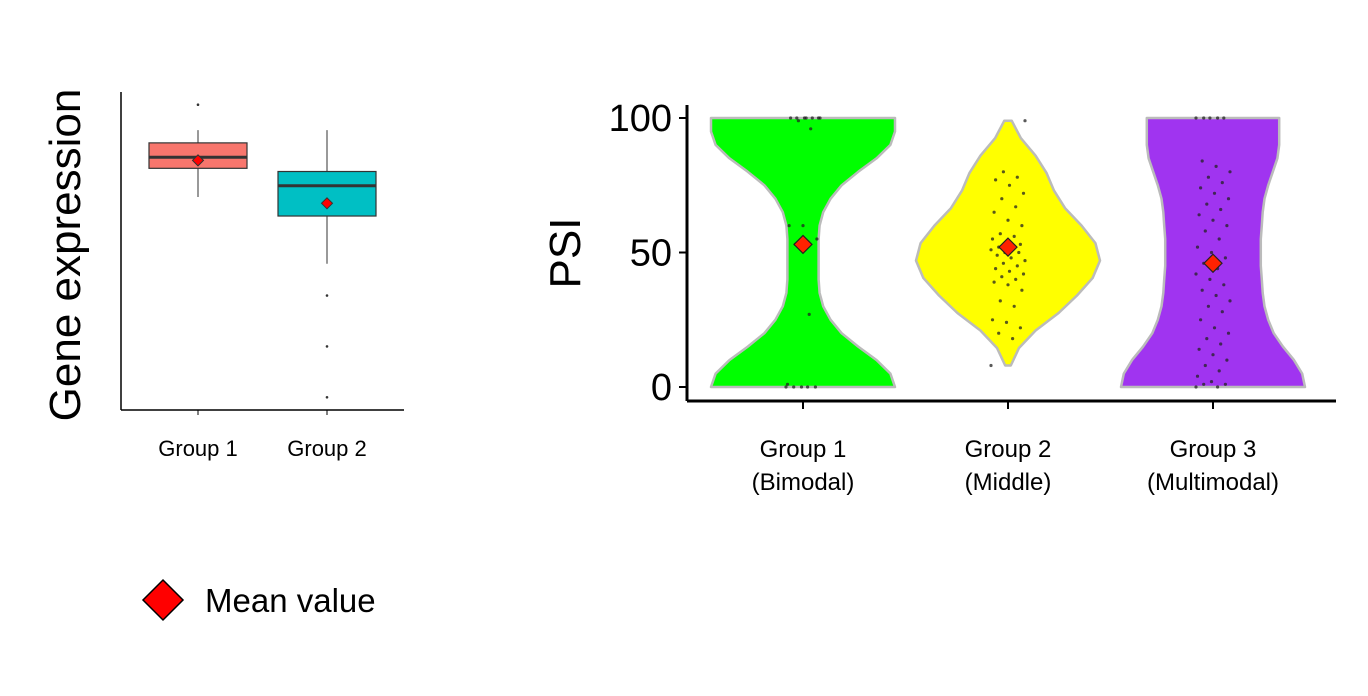 The width and height of the screenshot is (1368, 696). Describe the element at coordinates (661, 388) in the screenshot. I see `violin-y-tick-label: 0` at that location.